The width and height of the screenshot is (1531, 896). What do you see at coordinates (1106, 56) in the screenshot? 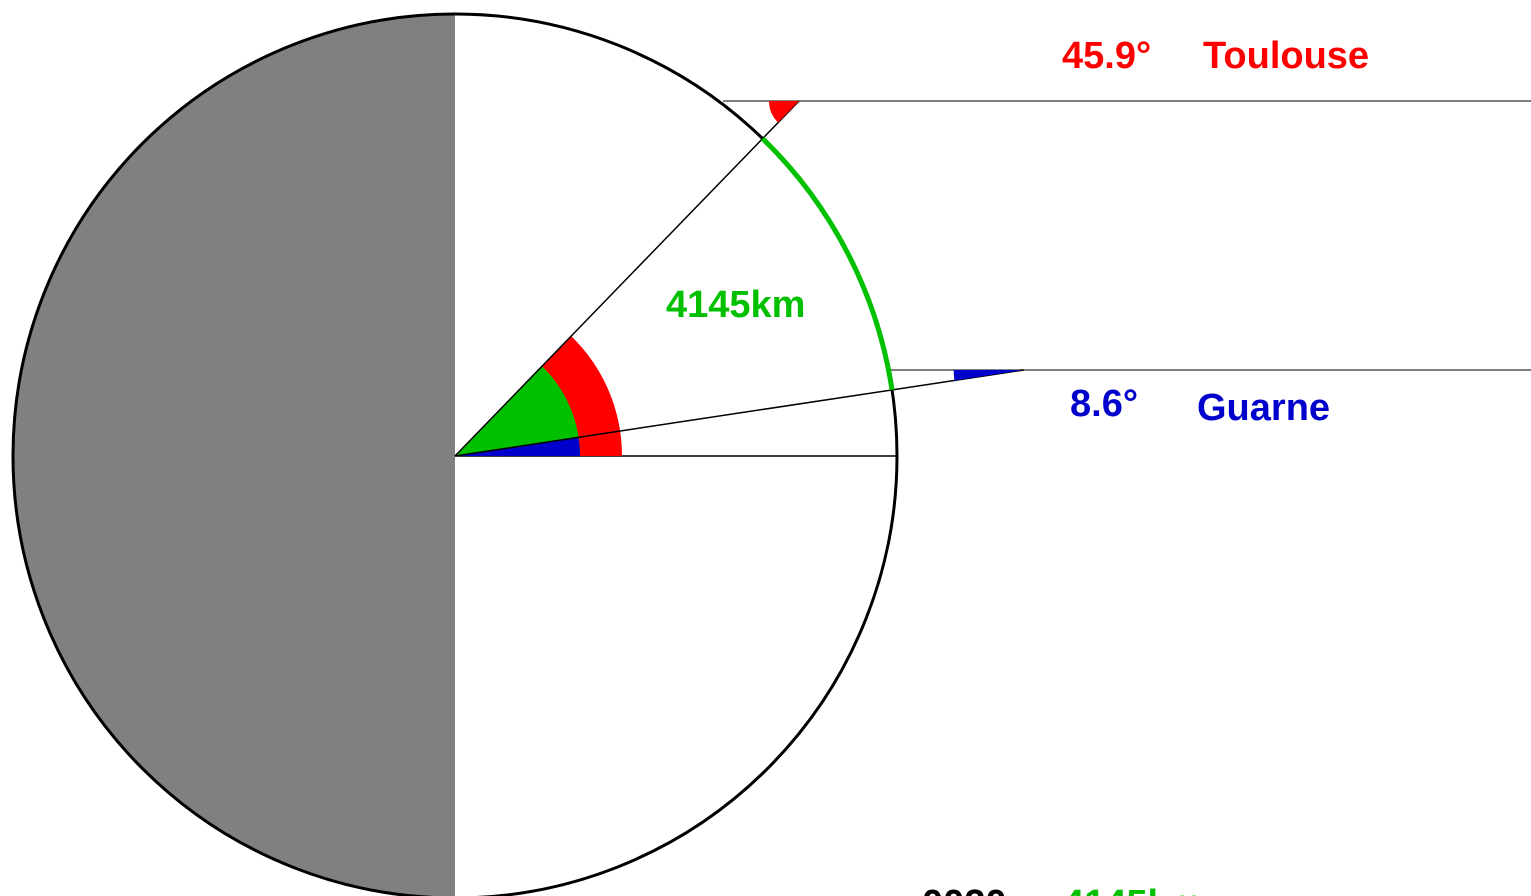
I see `toulouse-angle-label: 45.9°` at bounding box center [1106, 56].